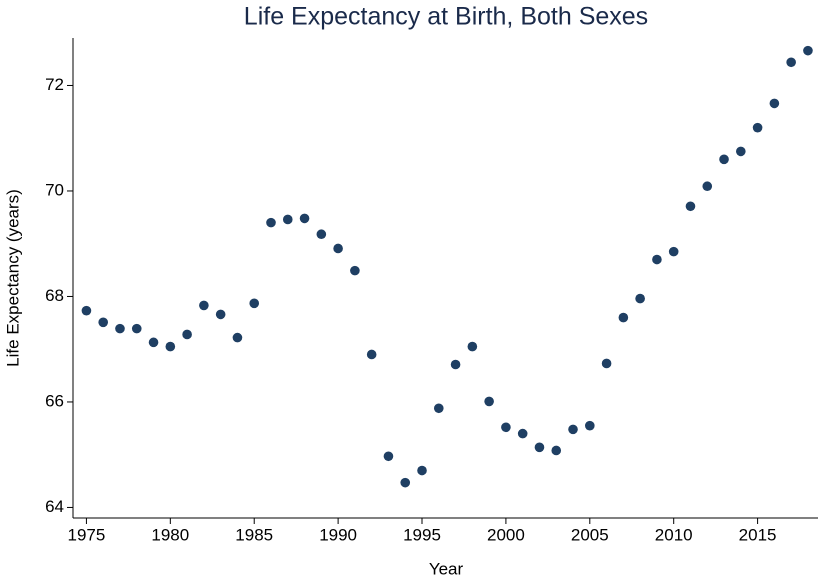 Image resolution: width=820 pixels, height=580 pixels. Describe the element at coordinates (87, 534) in the screenshot. I see `x-tick-label: 1975` at that location.